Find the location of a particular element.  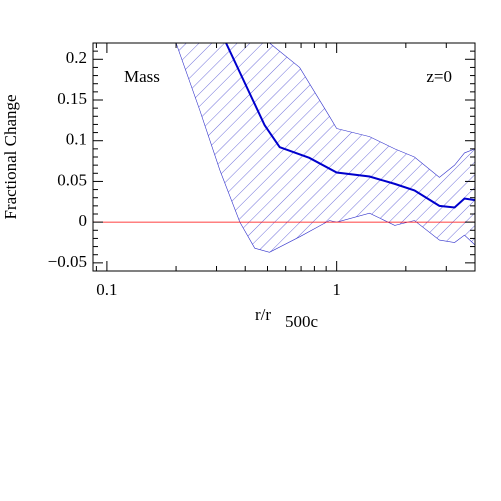

x-tick-label: 1 is located at coordinates (336, 289).